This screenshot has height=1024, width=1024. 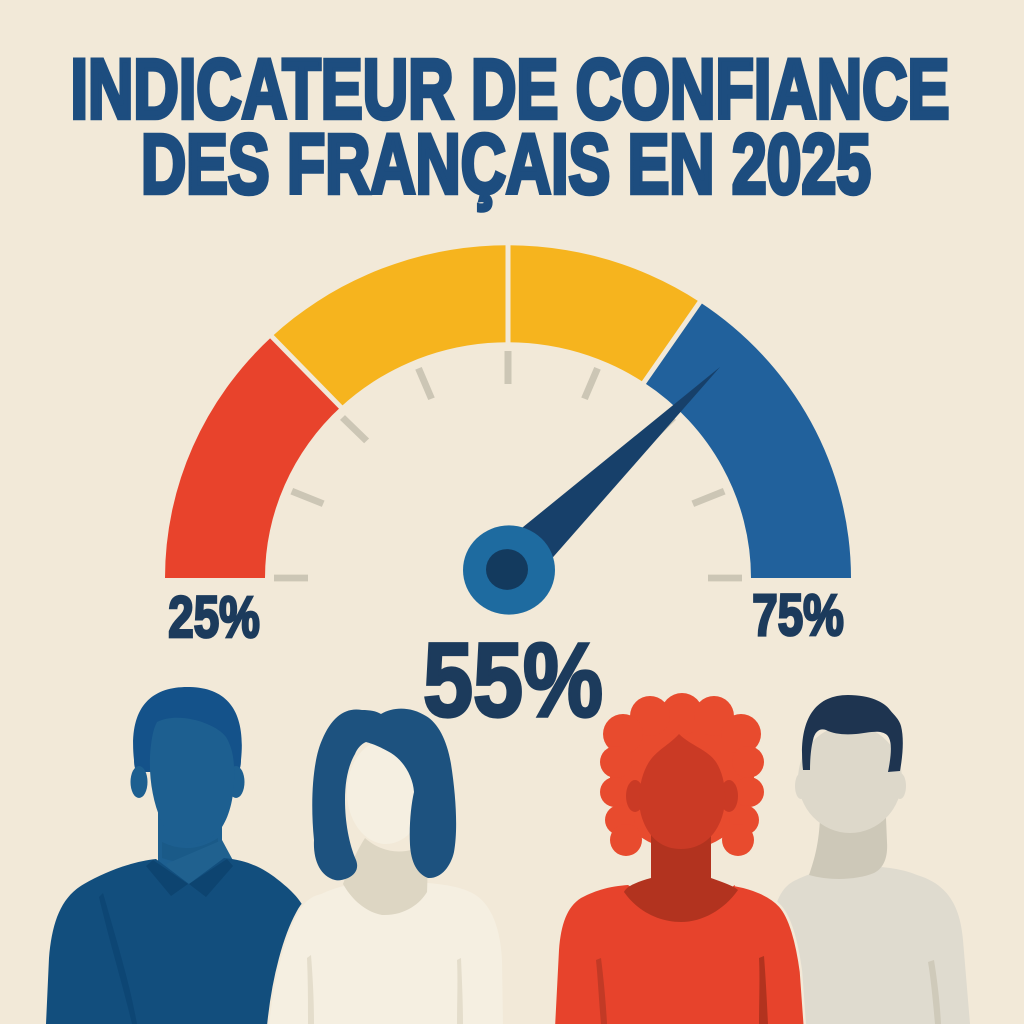 What do you see at coordinates (510, 89) in the screenshot?
I see `svg-text: INDICATEUR DE CONFIANCE` at bounding box center [510, 89].